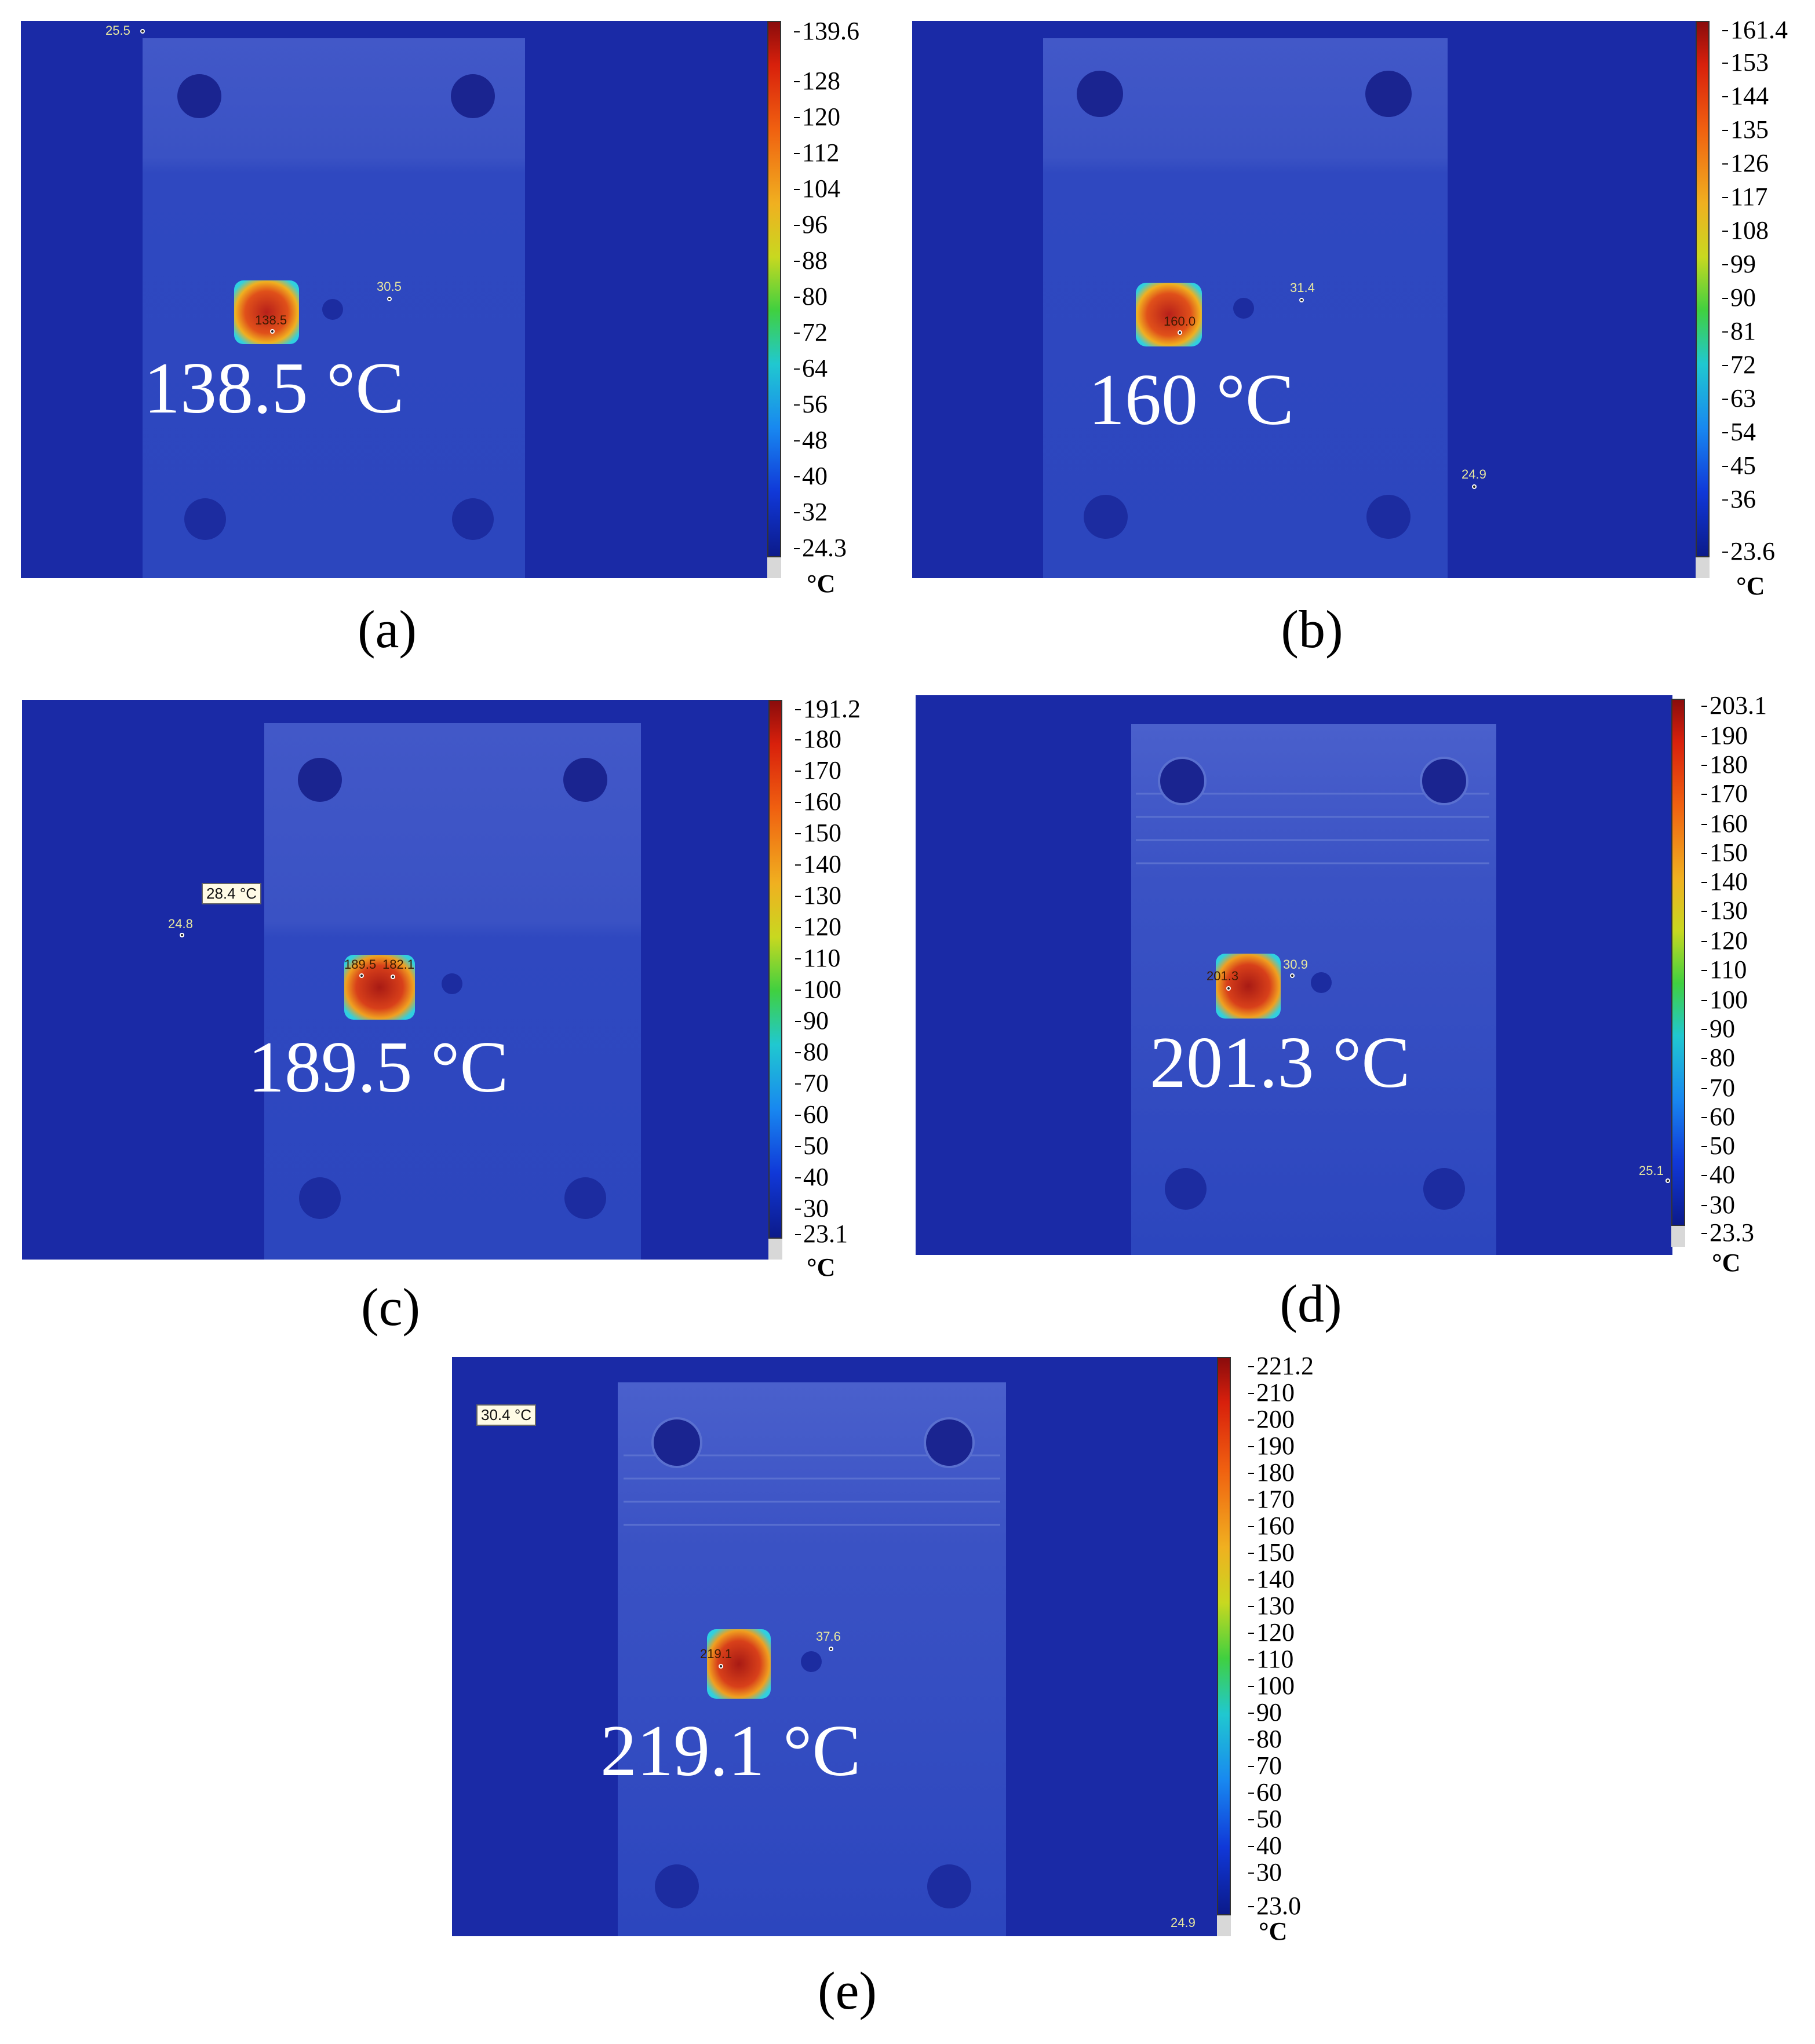  What do you see at coordinates (1312, 629) in the screenshot?
I see `panel-caption: (b)` at bounding box center [1312, 629].